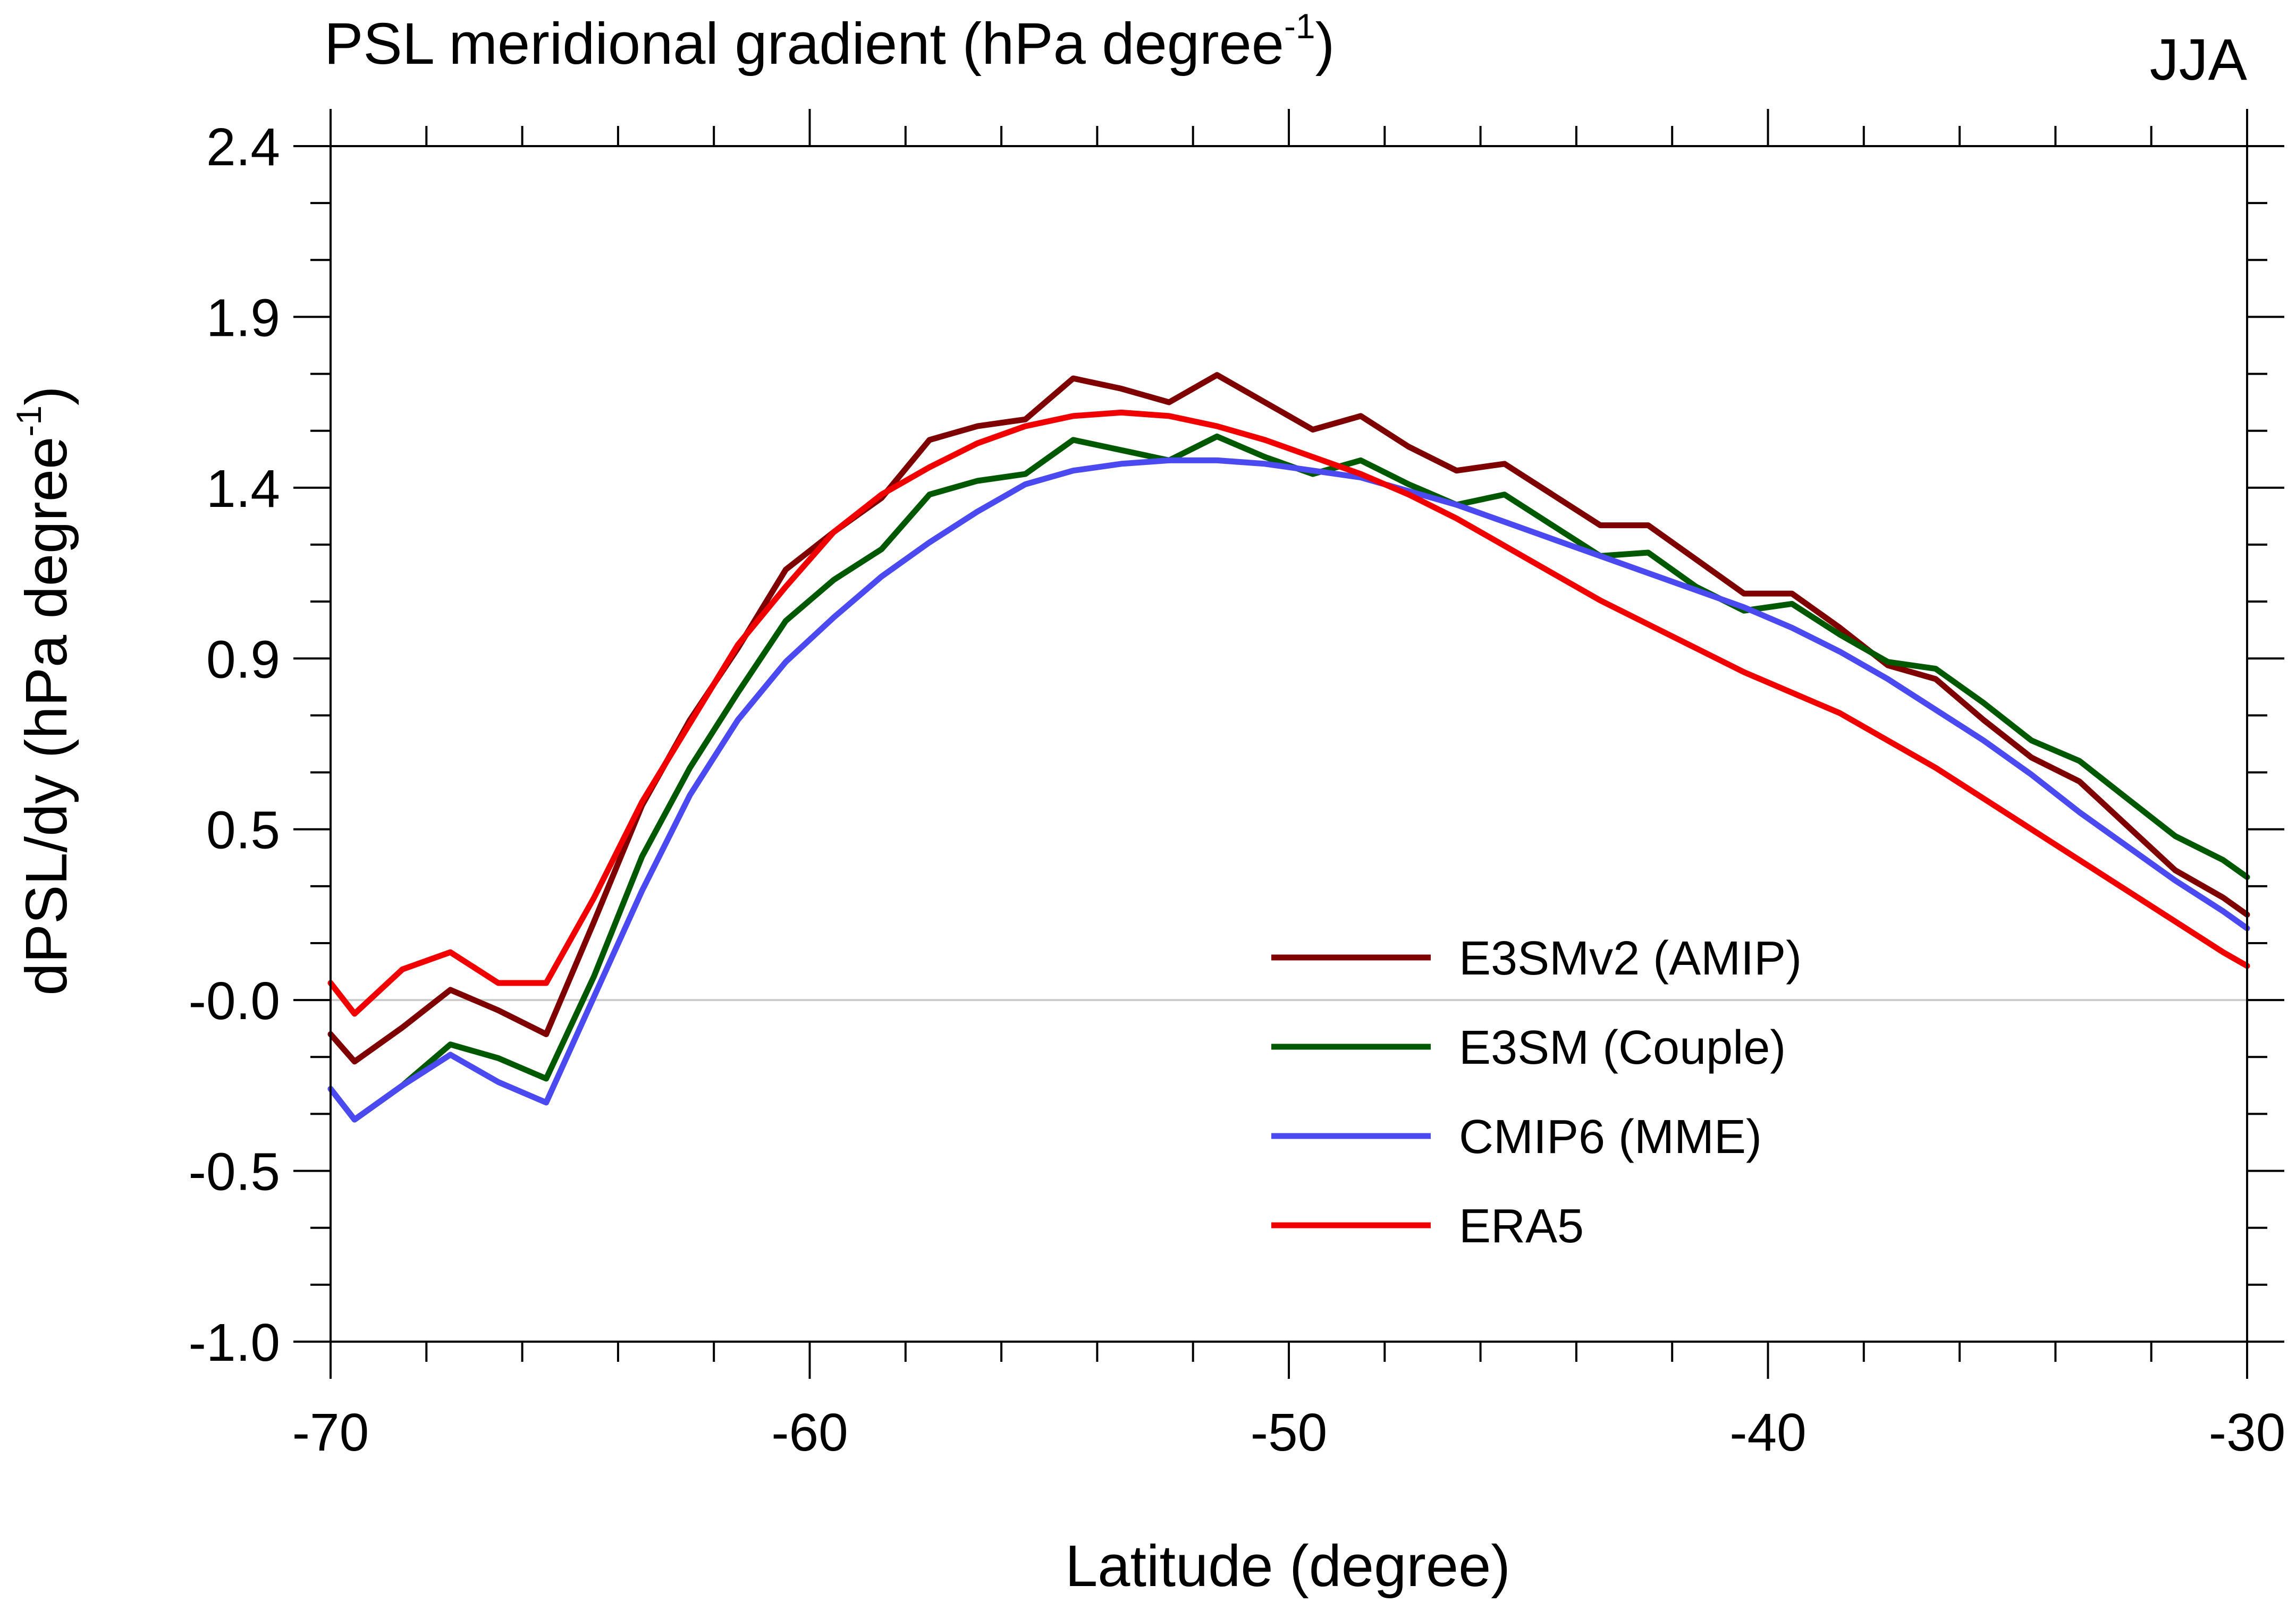 The width and height of the screenshot is (2296, 1602). I want to click on y-axis-title-close: ), so click(46, 396).